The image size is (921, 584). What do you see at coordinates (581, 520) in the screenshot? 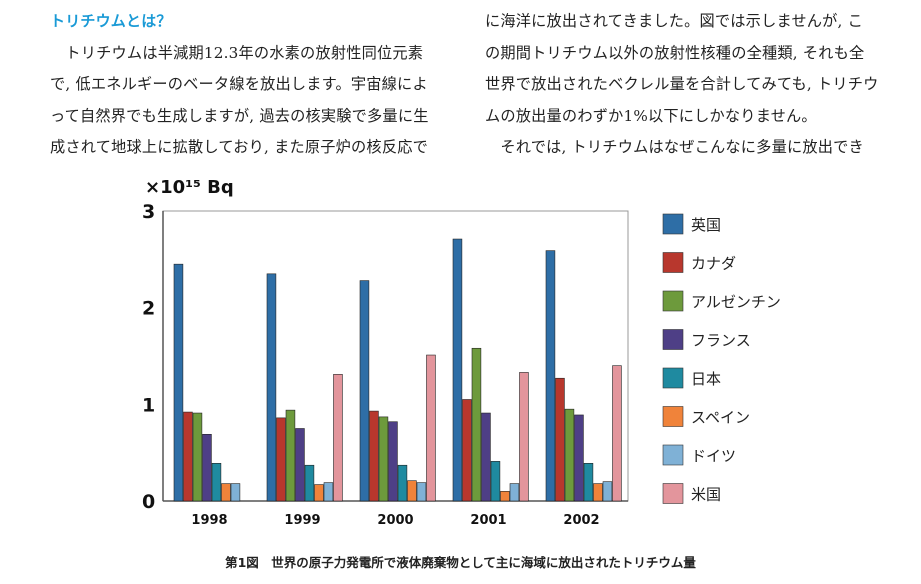
I see `x-tick-label: 2002` at bounding box center [581, 520].